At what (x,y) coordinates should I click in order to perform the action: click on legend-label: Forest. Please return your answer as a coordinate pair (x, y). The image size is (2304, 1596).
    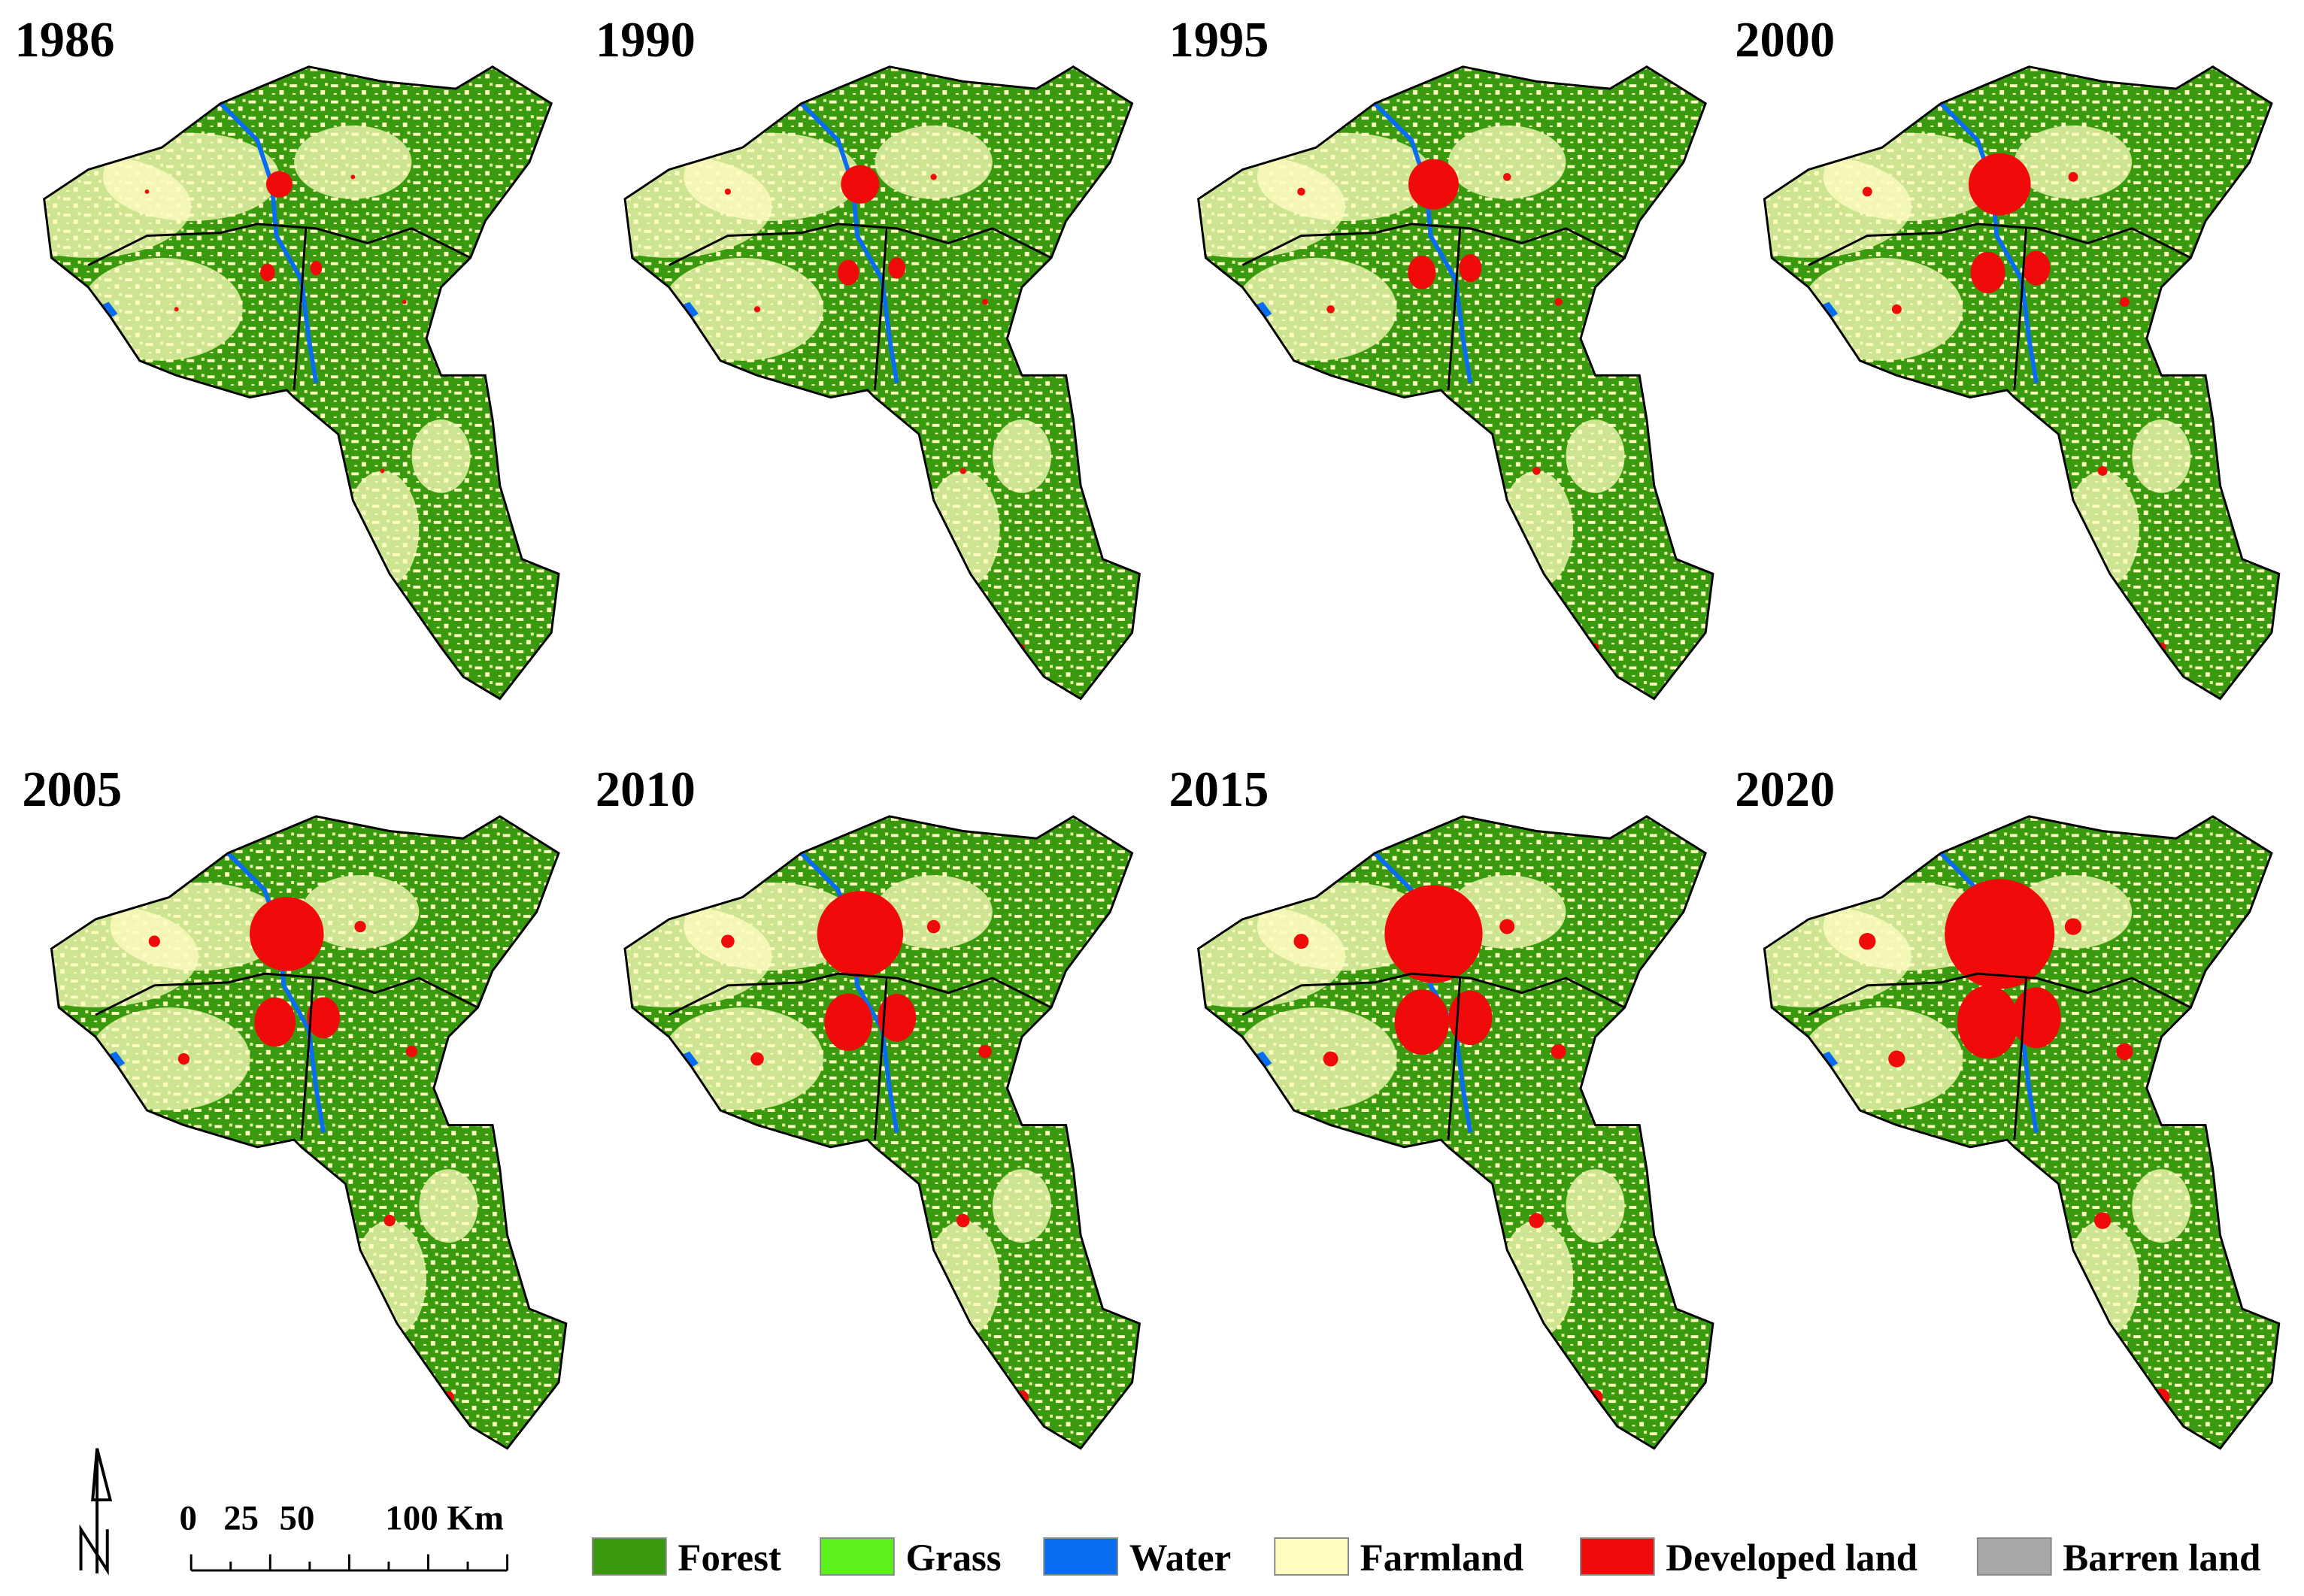
    Looking at the image, I should click on (729, 1558).